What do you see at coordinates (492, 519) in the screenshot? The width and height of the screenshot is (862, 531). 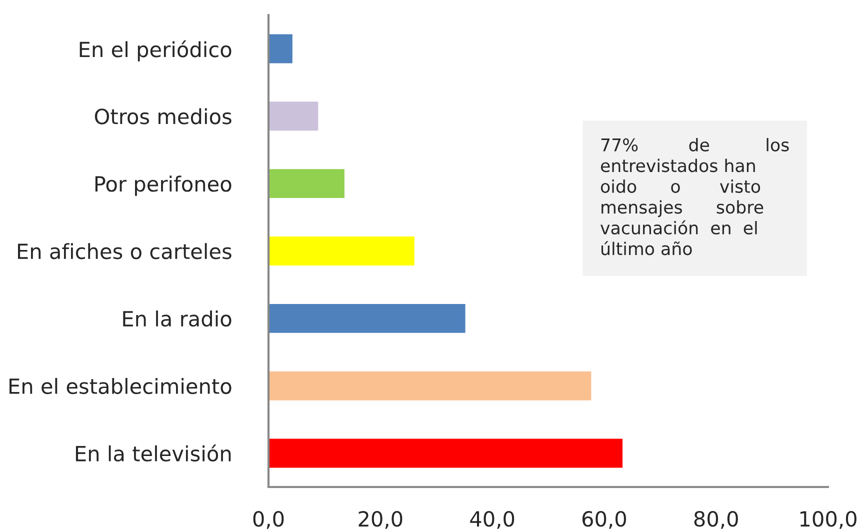 I see `x-tick-label: 40,0` at bounding box center [492, 519].